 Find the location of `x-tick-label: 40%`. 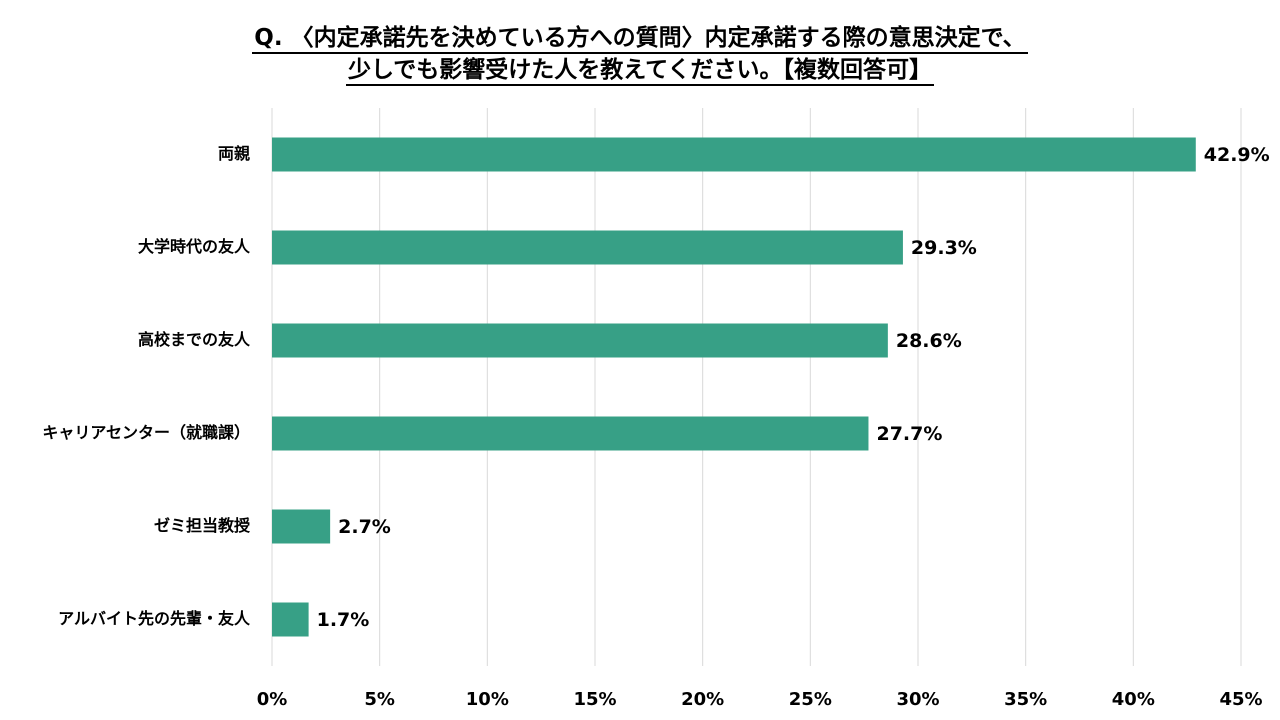

x-tick-label: 40% is located at coordinates (1133, 699).